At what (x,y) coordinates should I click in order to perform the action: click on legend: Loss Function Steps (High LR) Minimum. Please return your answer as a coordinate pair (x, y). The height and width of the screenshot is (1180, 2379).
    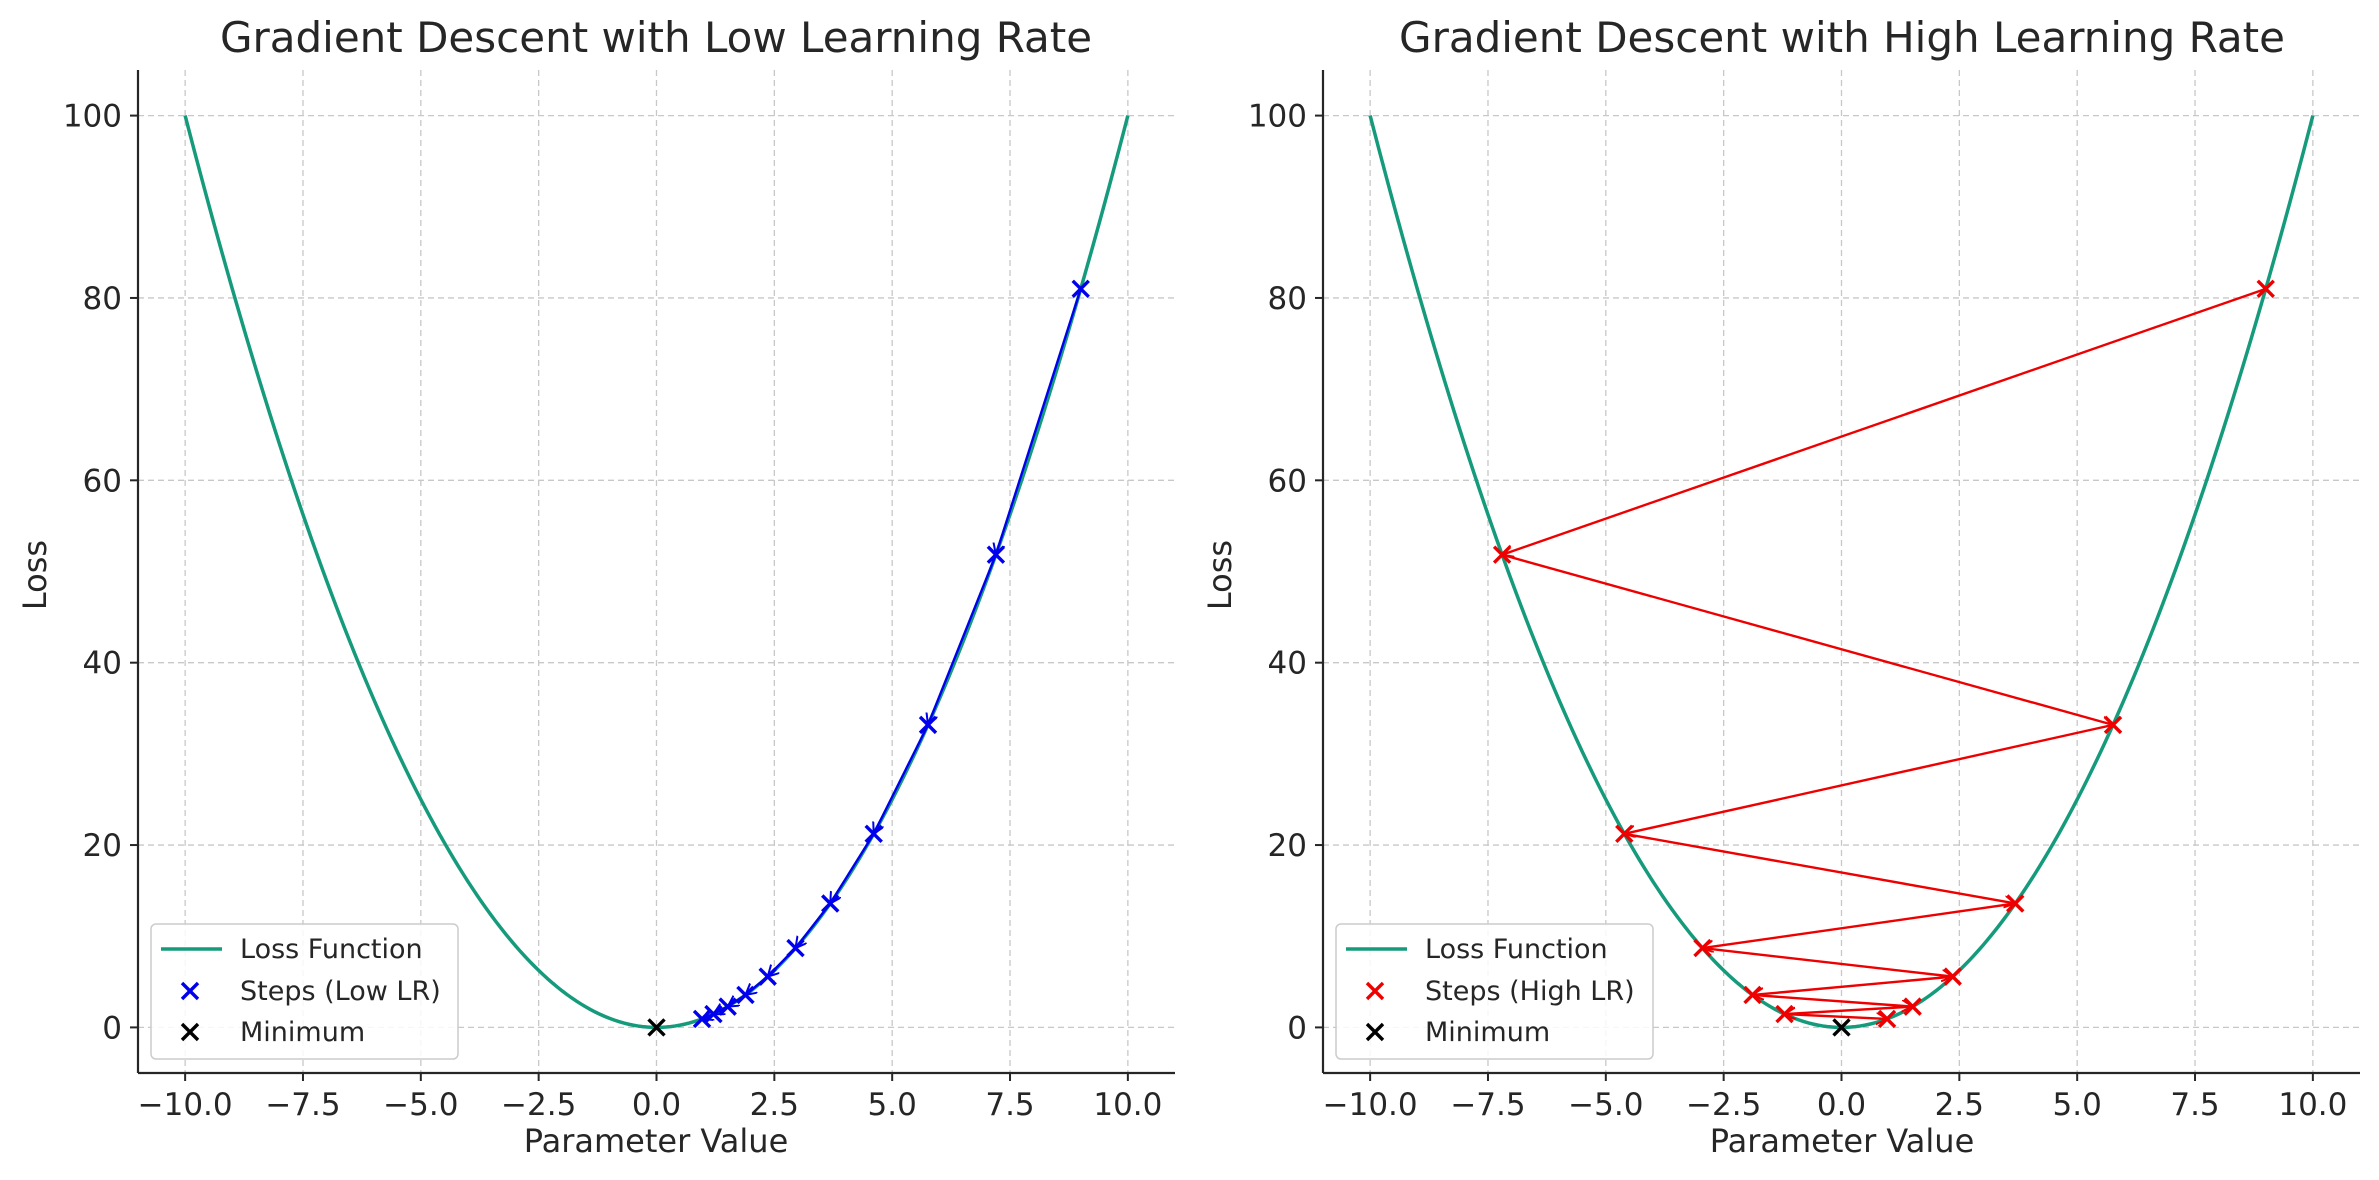
    Looking at the image, I should click on (1494, 991).